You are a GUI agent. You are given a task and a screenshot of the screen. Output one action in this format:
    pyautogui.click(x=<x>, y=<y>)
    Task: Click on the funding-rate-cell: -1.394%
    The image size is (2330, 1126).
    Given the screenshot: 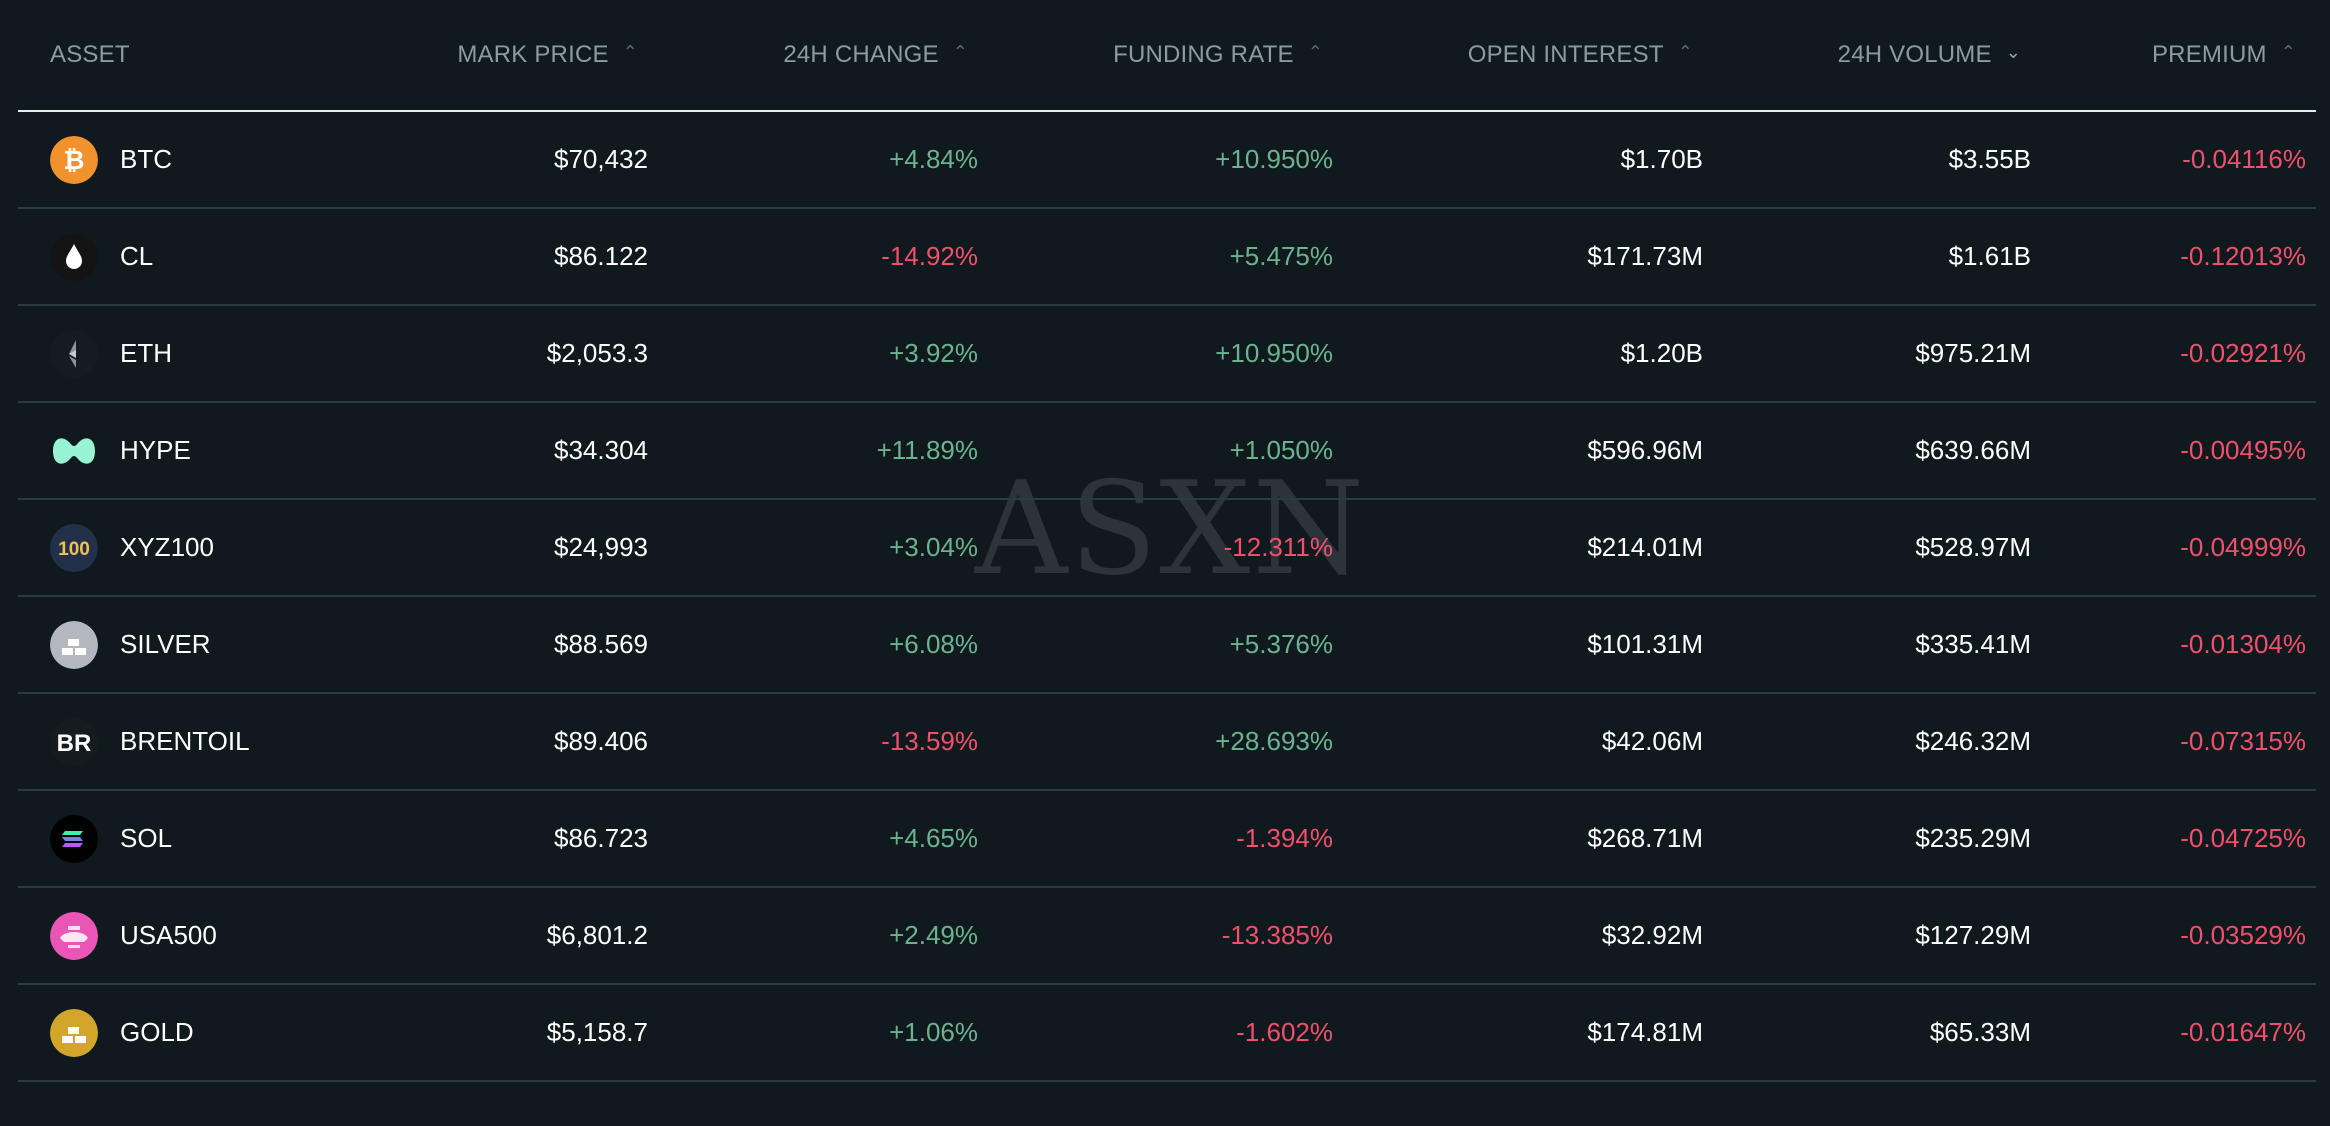 What is the action you would take?
    pyautogui.click(x=1284, y=838)
    